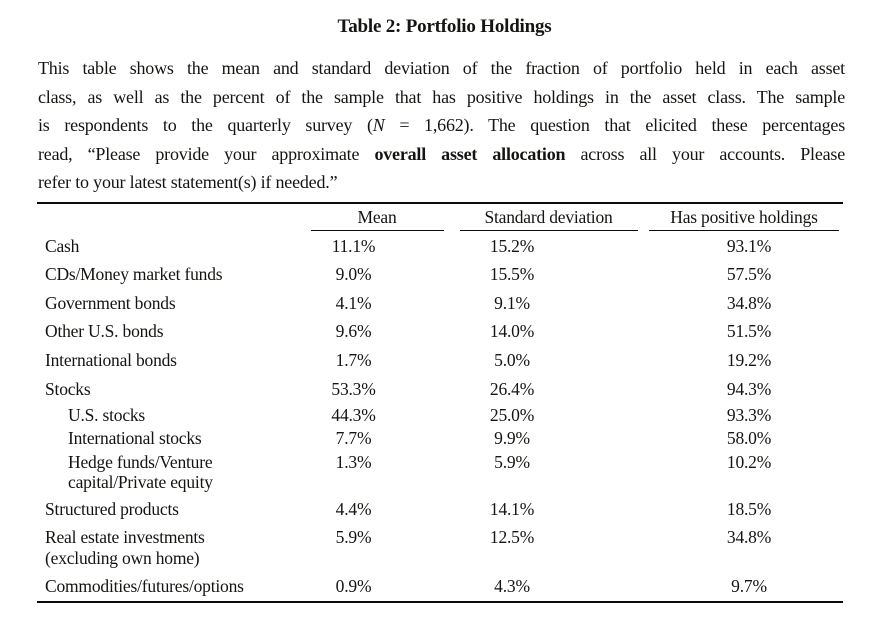 The width and height of the screenshot is (889, 640). Describe the element at coordinates (353, 586) in the screenshot. I see `mean-value: 0.9%` at that location.